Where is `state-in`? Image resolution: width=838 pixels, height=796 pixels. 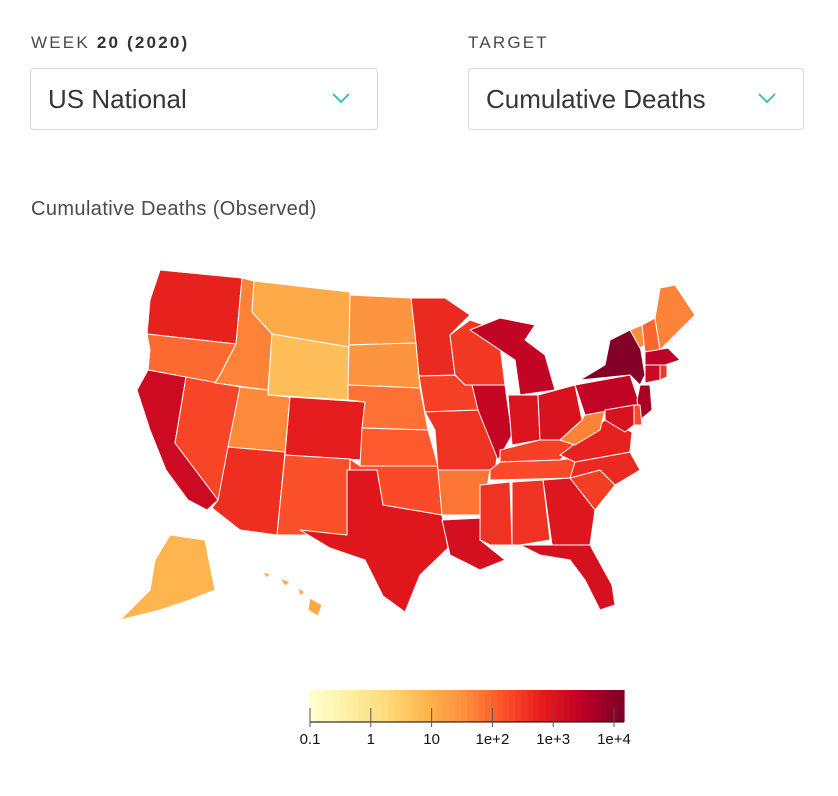 state-in is located at coordinates (524, 420).